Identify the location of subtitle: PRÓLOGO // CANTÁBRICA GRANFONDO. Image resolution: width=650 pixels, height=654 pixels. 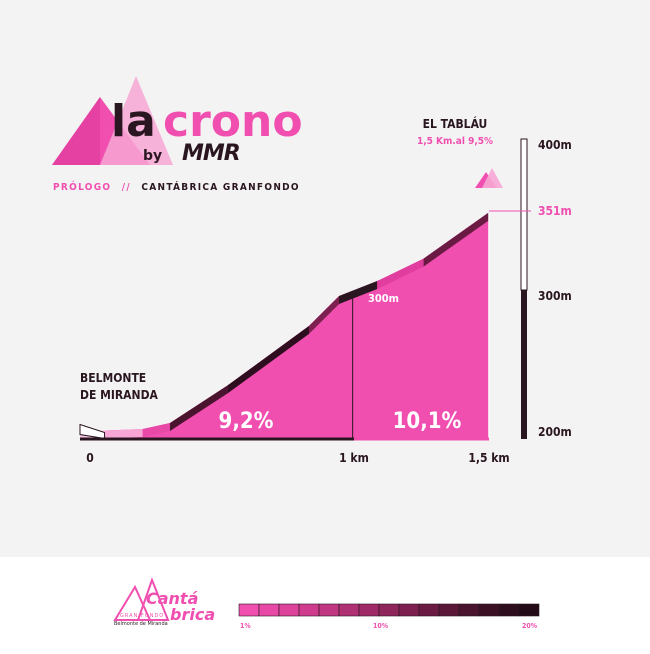
(176, 186).